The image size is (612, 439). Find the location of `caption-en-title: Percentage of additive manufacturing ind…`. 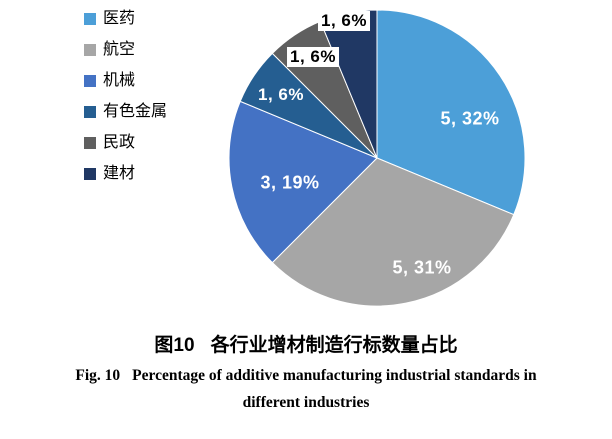

caption-en-title: Percentage of additive manufacturing ind… is located at coordinates (334, 375).